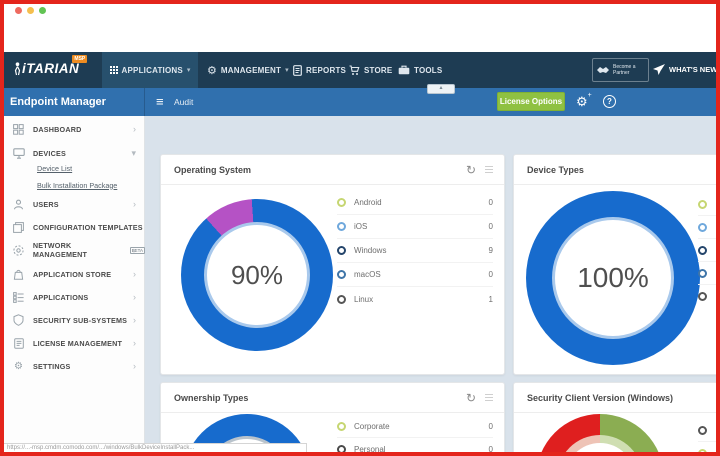 The height and width of the screenshot is (456, 720). I want to click on sidebar-item-configuration-templates: CONFIGURATION TEMPLATES ›, so click(72, 227).